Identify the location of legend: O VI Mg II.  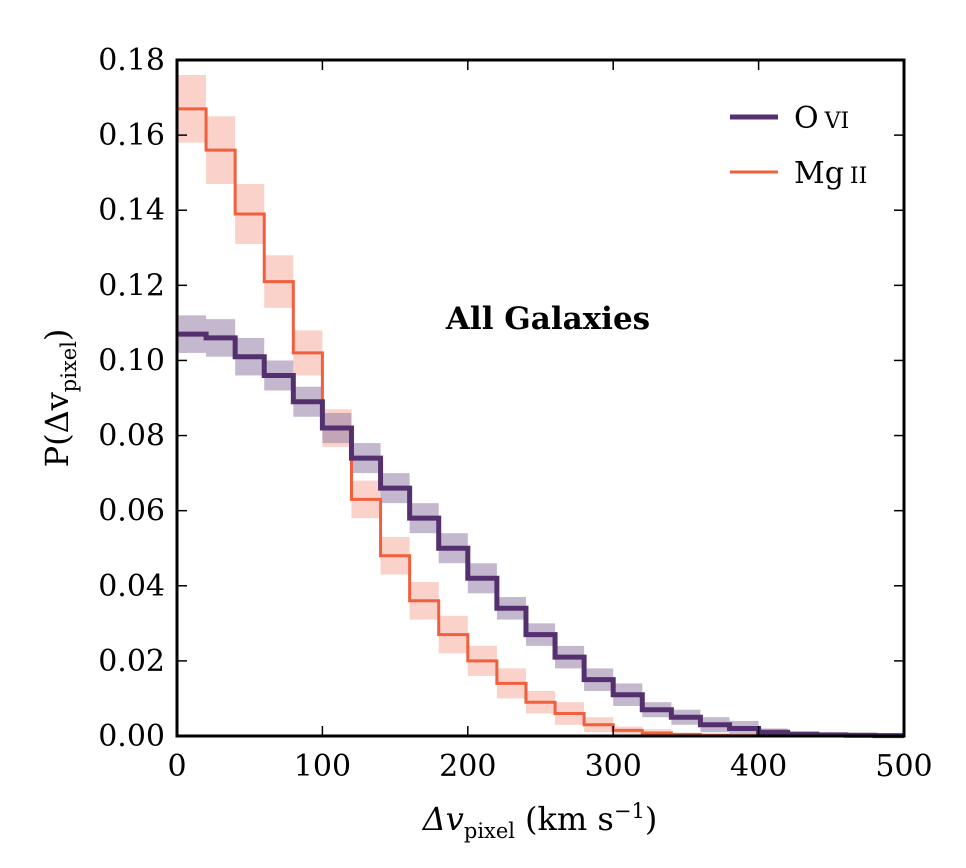
(798, 146).